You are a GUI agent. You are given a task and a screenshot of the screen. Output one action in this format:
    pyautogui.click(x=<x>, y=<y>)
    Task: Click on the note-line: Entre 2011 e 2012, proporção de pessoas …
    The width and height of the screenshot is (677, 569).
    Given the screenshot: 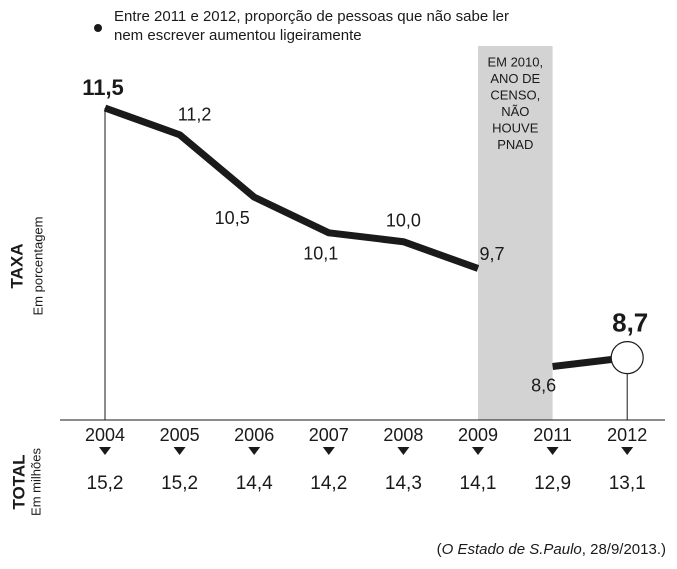 What is the action you would take?
    pyautogui.click(x=311, y=16)
    